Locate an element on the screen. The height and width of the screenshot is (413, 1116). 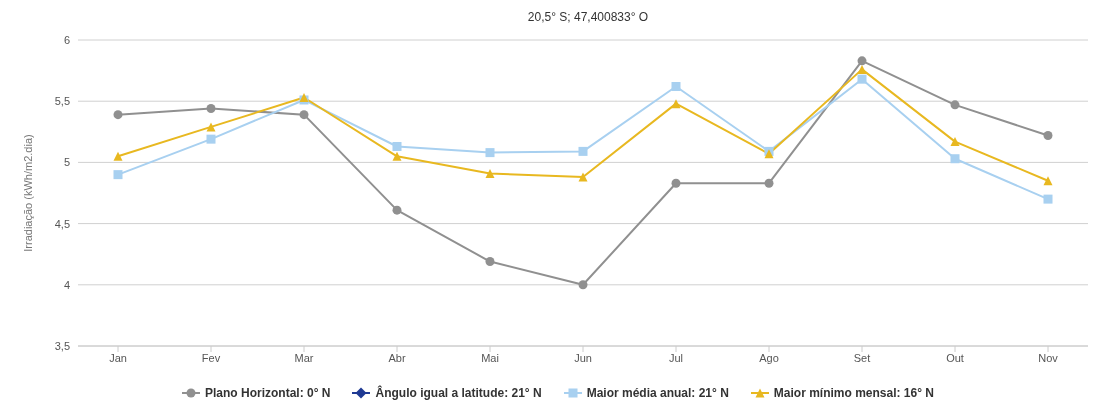
x-tick-label: Abr is located at coordinates (397, 357).